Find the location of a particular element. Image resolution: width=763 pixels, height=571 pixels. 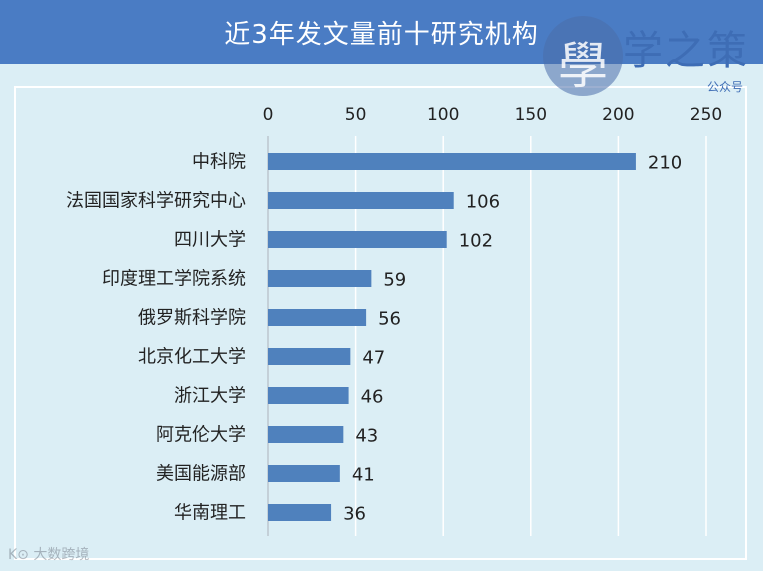

category-label: 法国国家科学研究中心 is located at coordinates (156, 201).